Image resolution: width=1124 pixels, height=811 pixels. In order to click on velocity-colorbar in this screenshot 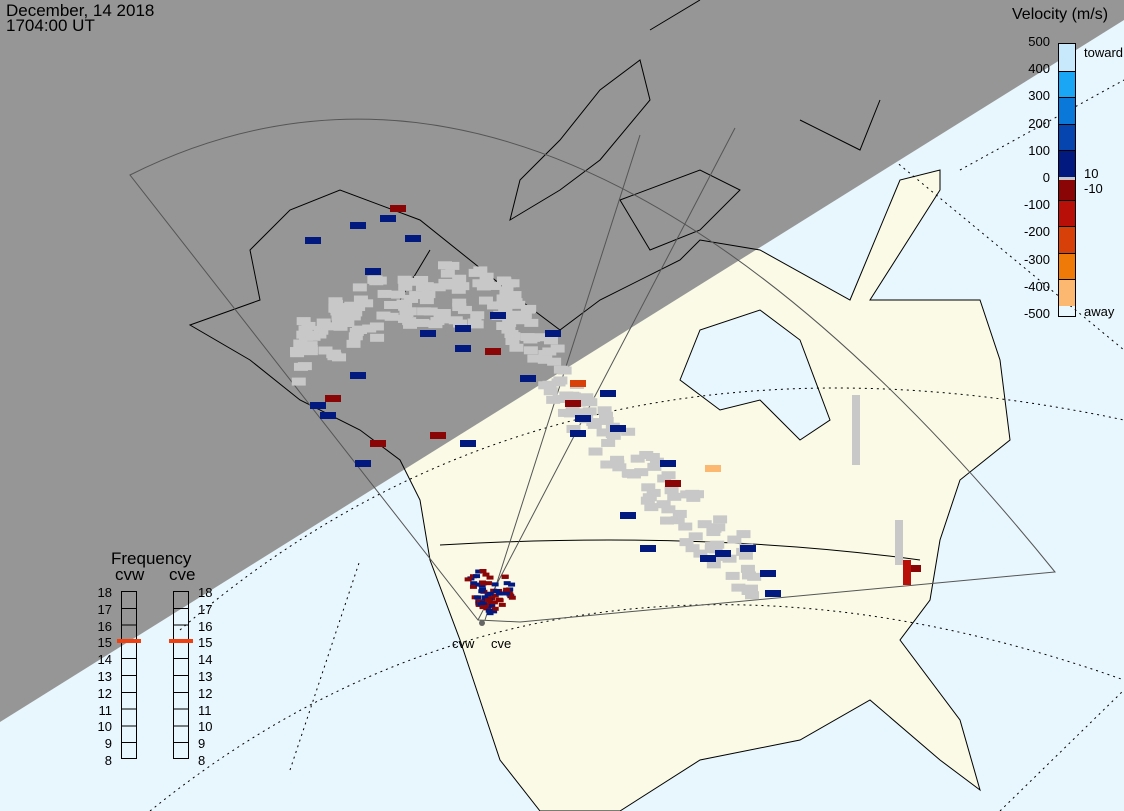, I will do `click(1067, 180)`.